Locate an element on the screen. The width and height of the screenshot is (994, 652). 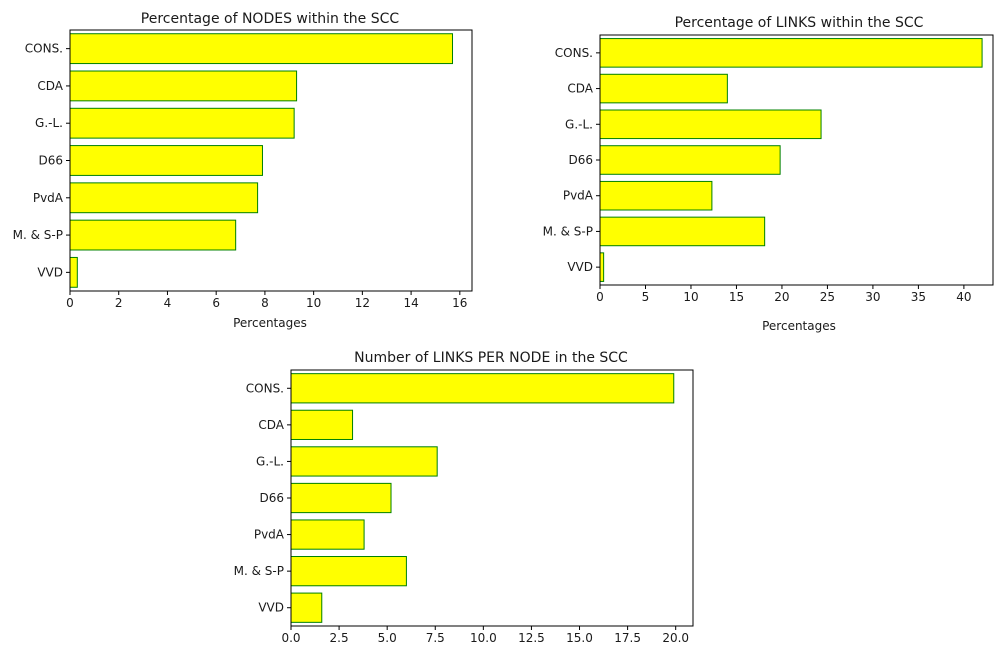
x-tick-label: 5 is located at coordinates (646, 297).